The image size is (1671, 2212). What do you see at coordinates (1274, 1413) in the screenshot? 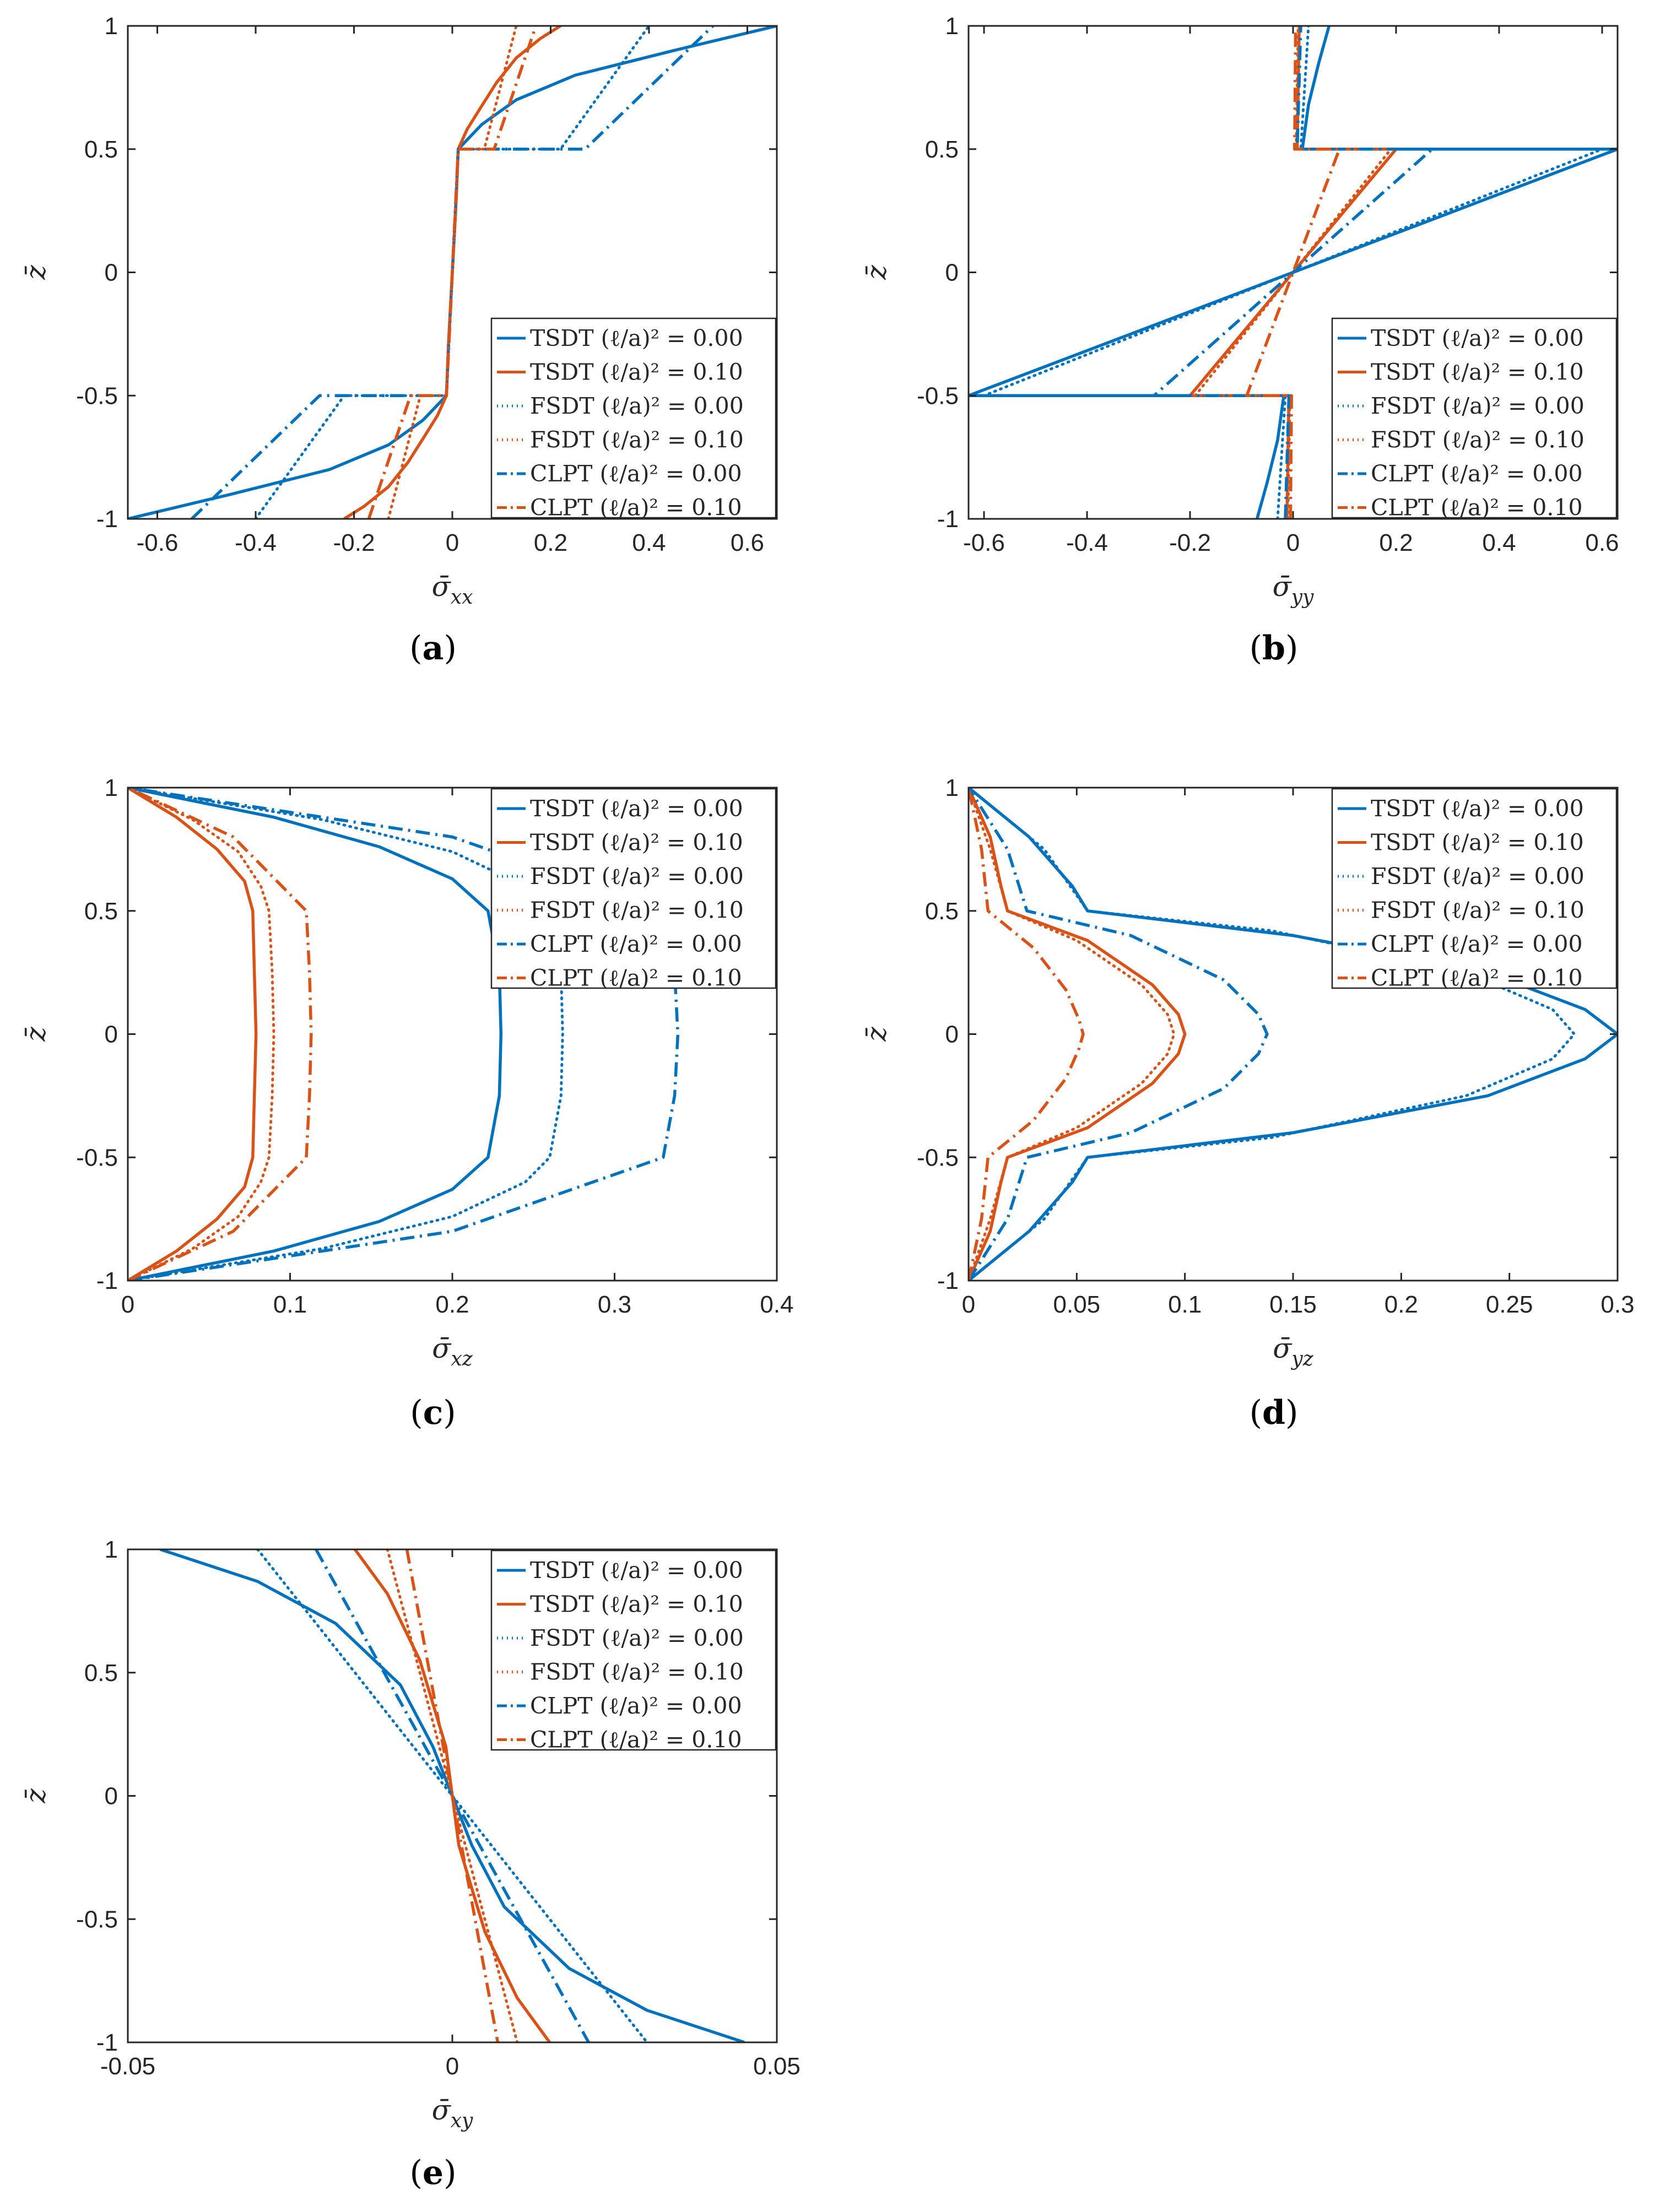
I see `panel-label: (d)` at bounding box center [1274, 1413].